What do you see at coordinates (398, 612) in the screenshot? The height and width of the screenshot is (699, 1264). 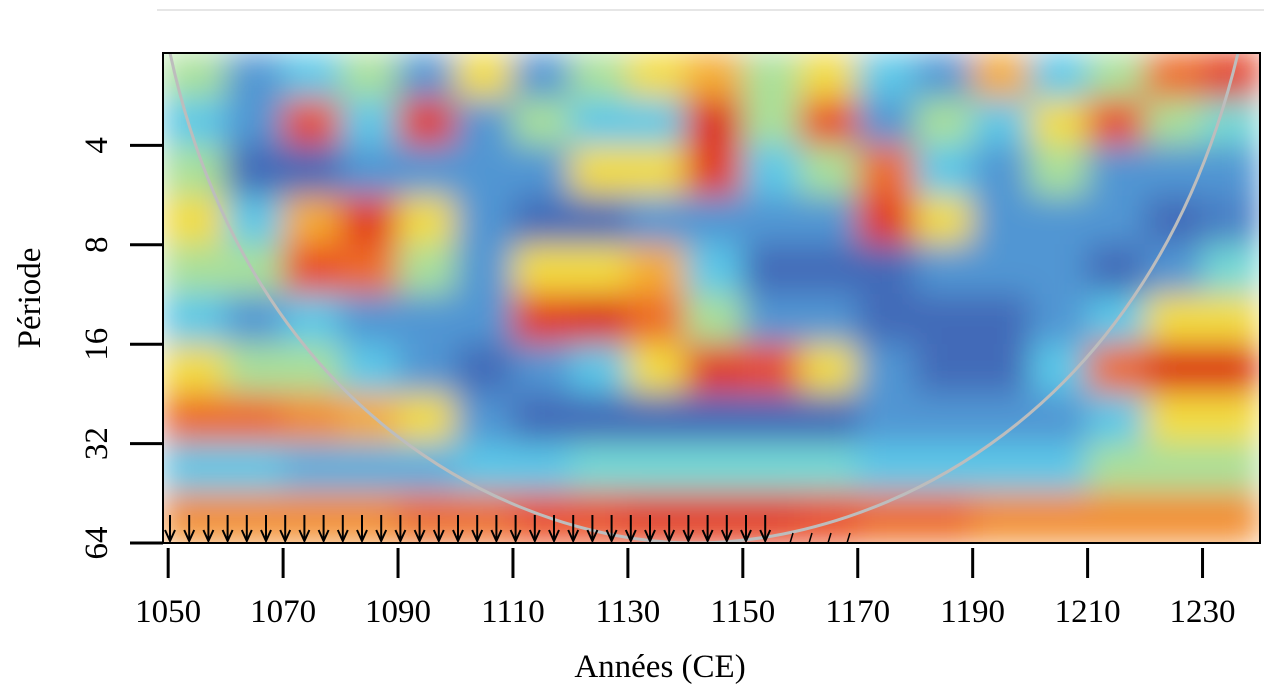 I see `x-tick-label: 1090` at bounding box center [398, 612].